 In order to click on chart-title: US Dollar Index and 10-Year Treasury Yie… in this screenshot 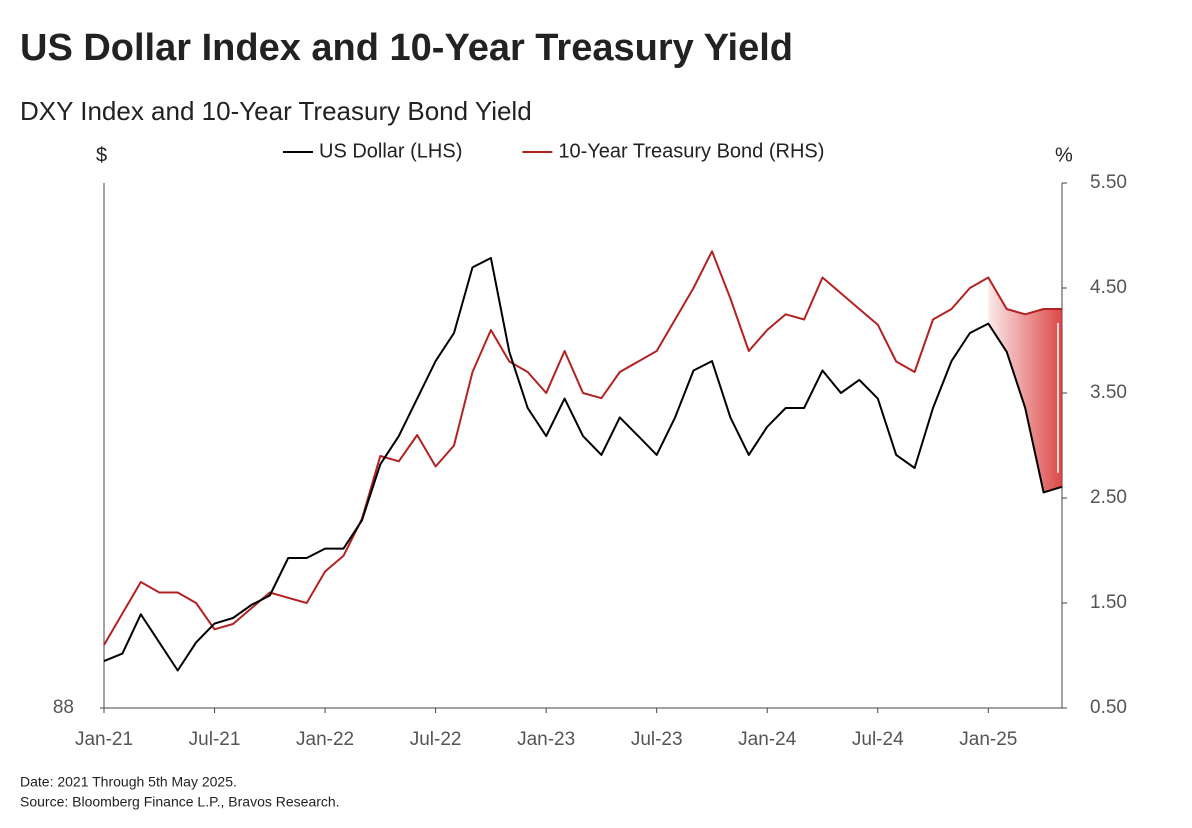, I will do `click(406, 48)`.